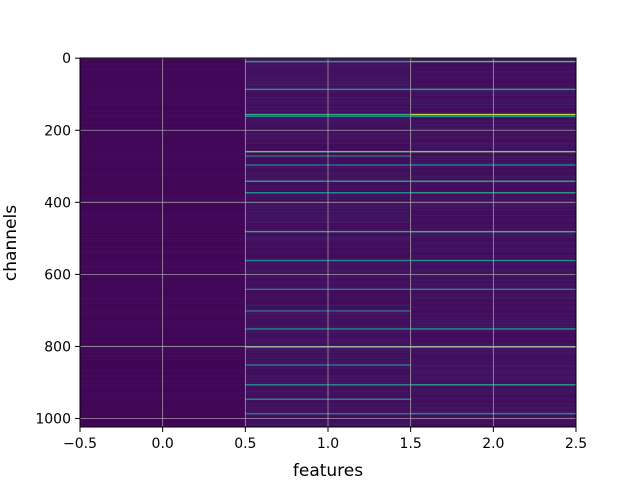 This screenshot has height=480, width=640. What do you see at coordinates (493, 444) in the screenshot?
I see `x-tick-label: 2.0` at bounding box center [493, 444].